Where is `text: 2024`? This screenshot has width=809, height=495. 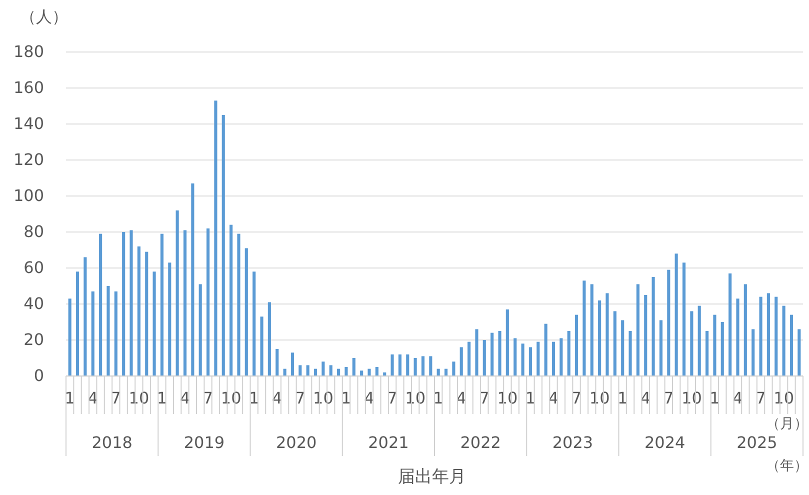
text: 2024 is located at coordinates (665, 442).